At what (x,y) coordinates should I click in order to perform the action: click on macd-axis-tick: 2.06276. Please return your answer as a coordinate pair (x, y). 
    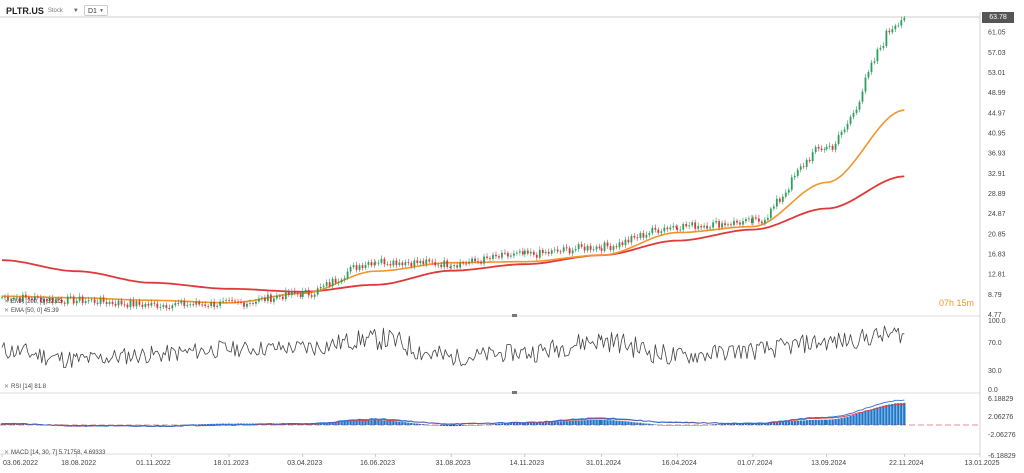
    Looking at the image, I should click on (1000, 417).